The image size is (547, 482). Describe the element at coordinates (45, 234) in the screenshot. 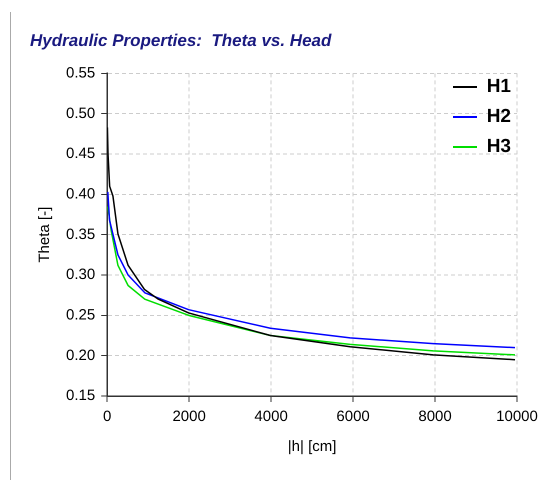

I see `y-axis-title: Theta [-]` at that location.